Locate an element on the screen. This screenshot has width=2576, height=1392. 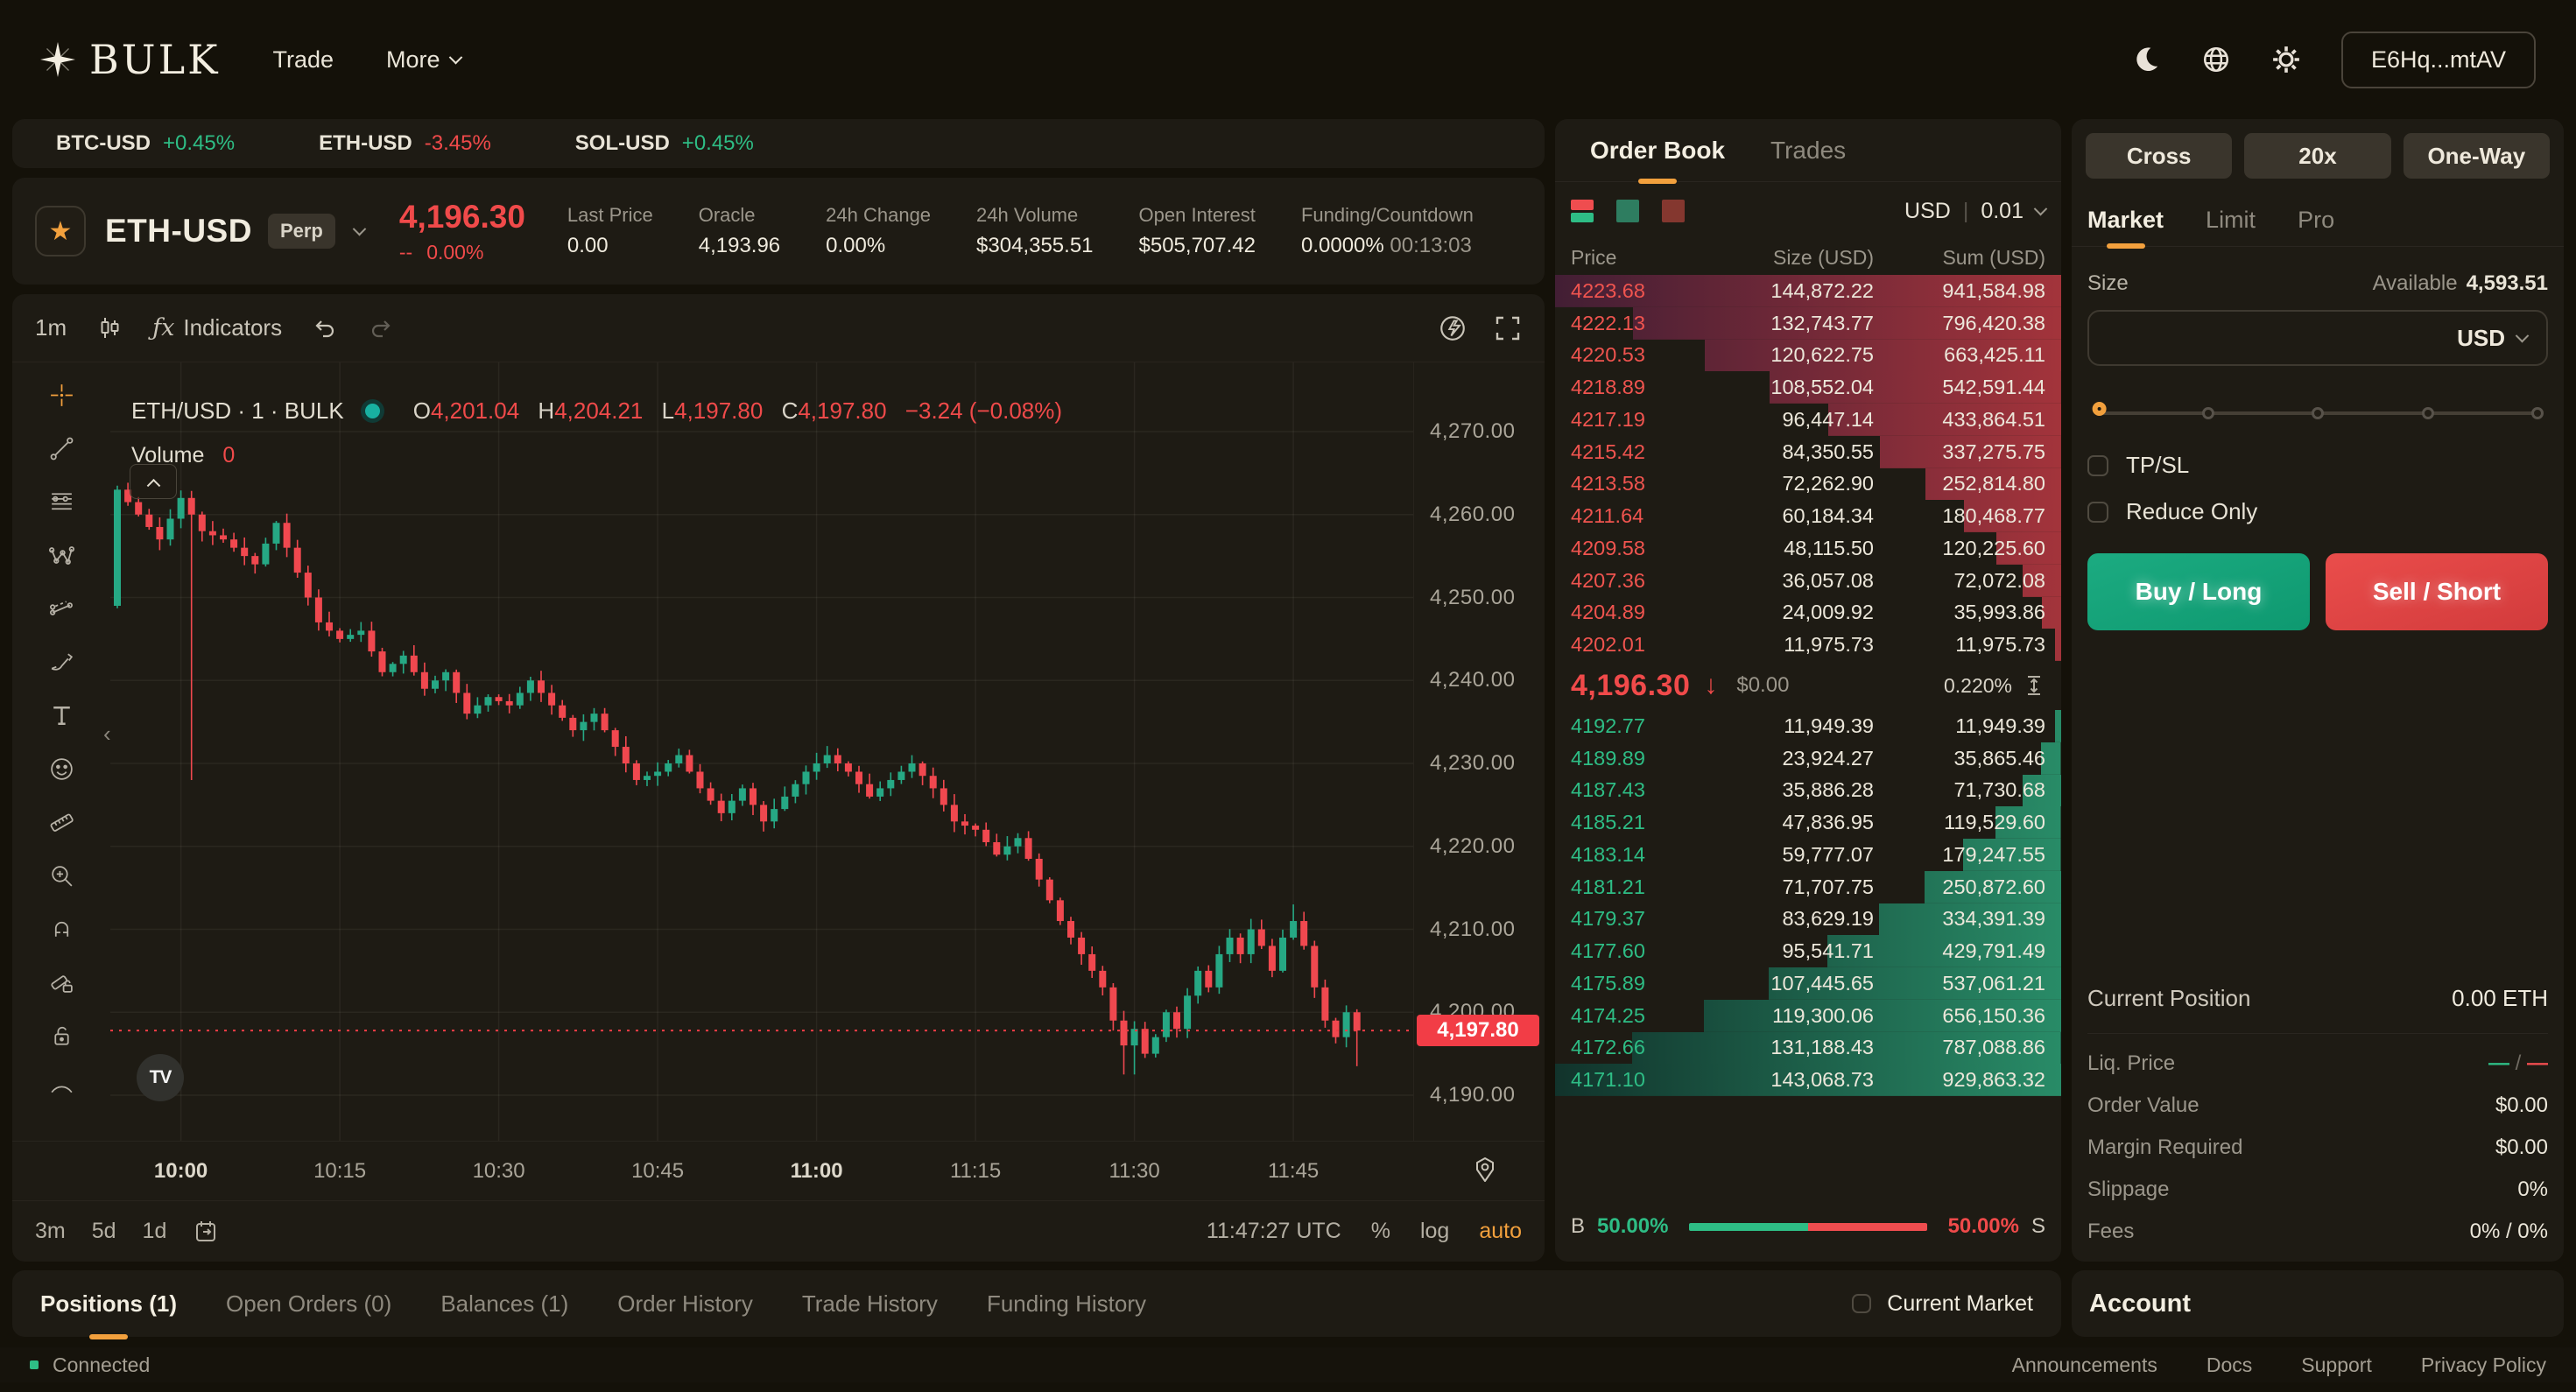
indicators-button: ƒx Indicators is located at coordinates (217, 327).